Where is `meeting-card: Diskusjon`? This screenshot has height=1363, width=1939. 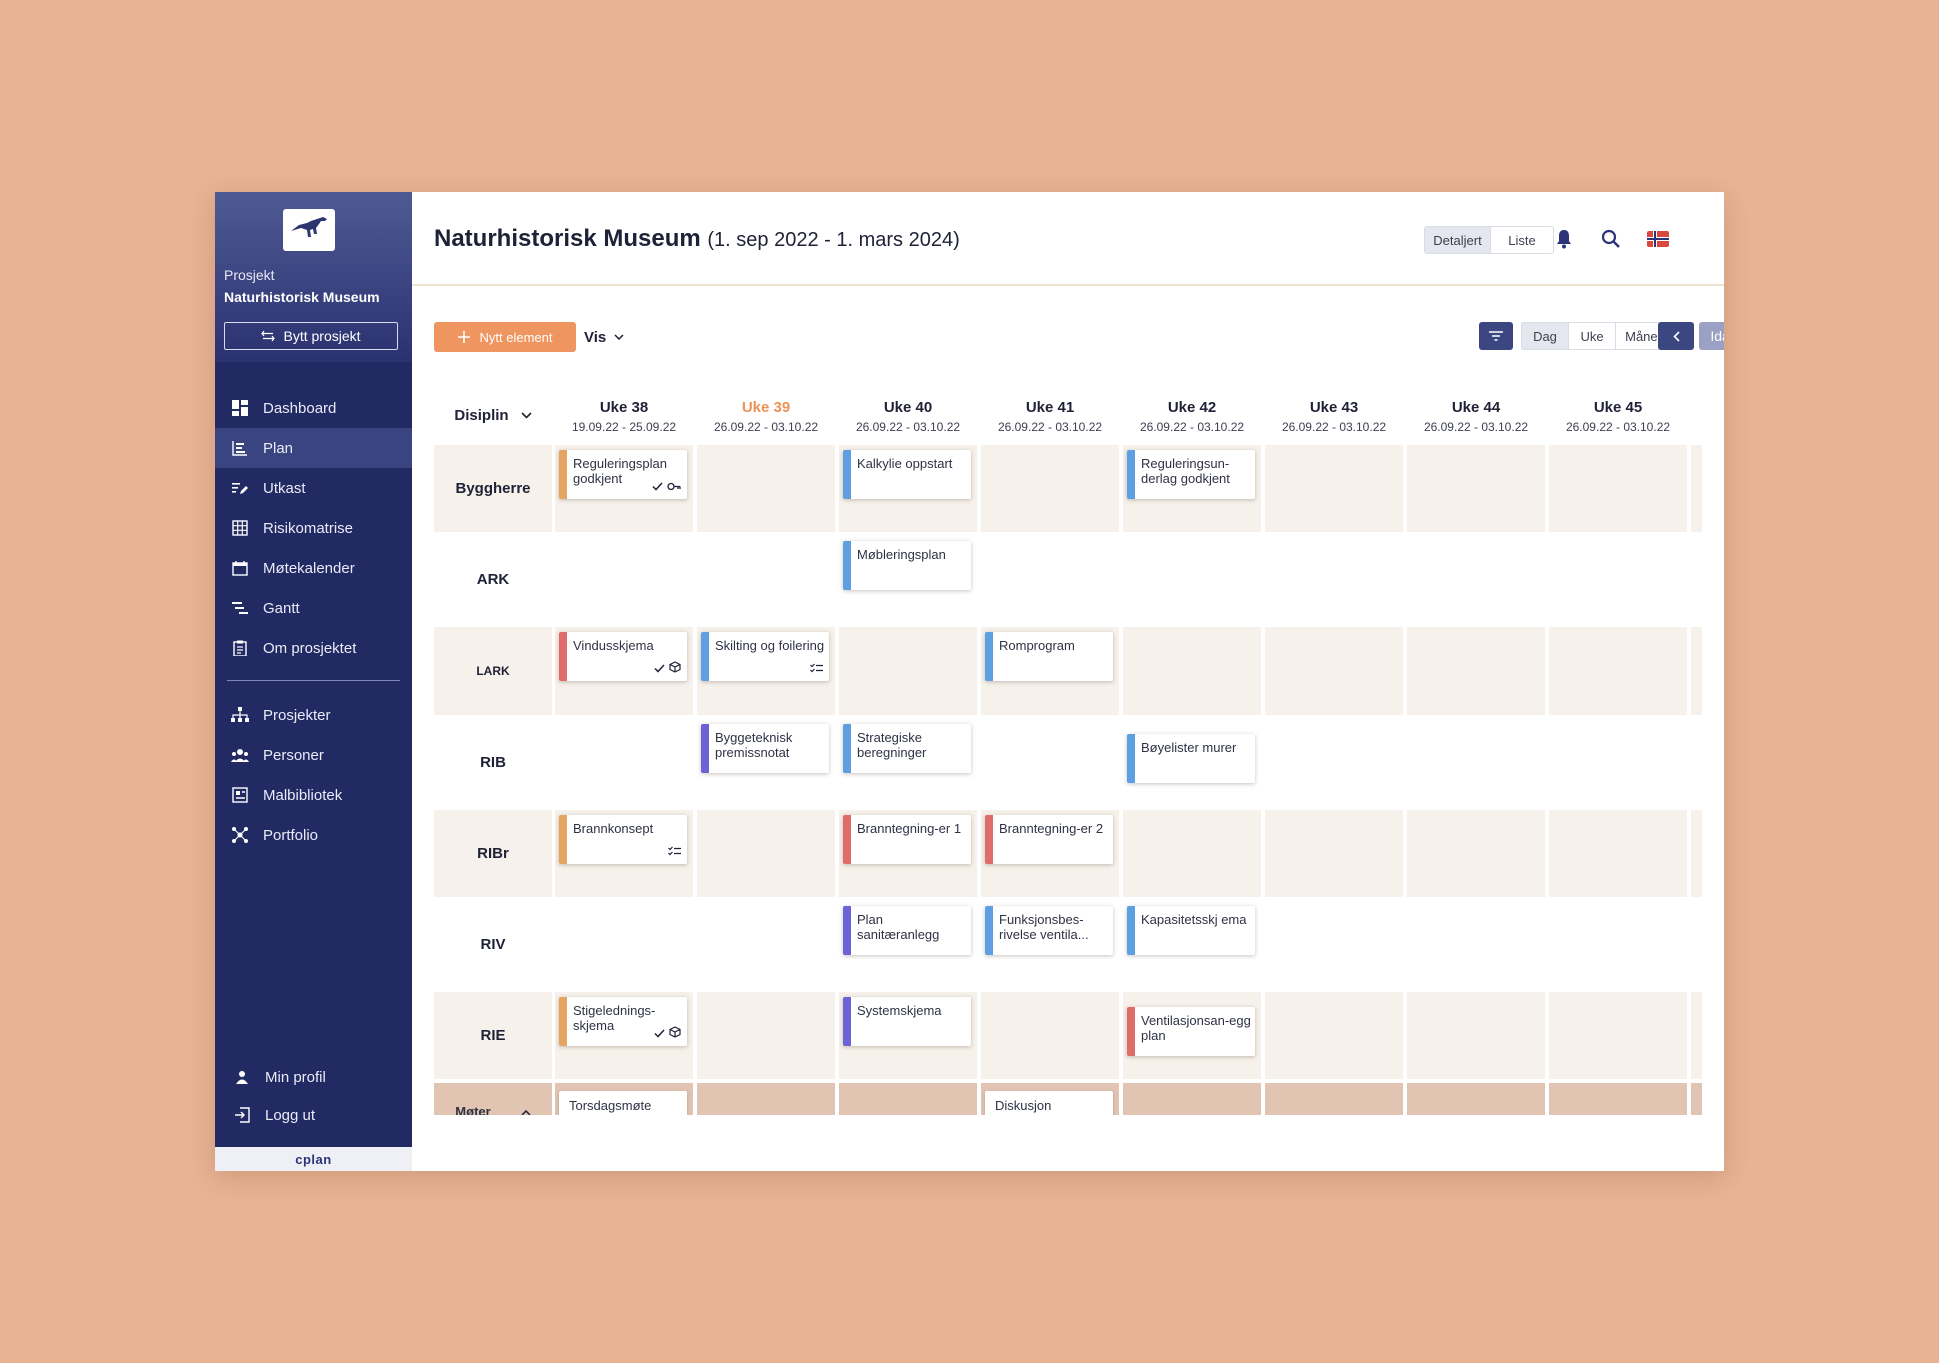 meeting-card: Diskusjon is located at coordinates (1049, 1103).